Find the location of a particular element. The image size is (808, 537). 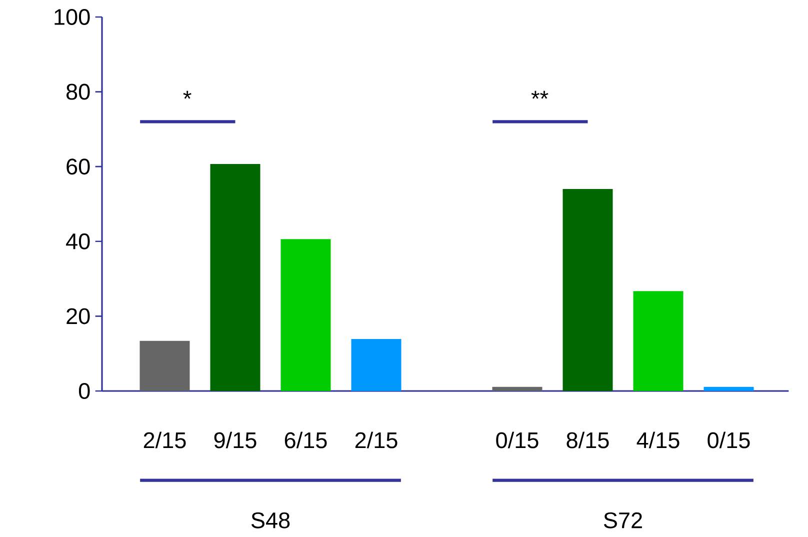

x-tick-label: 4/15 is located at coordinates (658, 440).